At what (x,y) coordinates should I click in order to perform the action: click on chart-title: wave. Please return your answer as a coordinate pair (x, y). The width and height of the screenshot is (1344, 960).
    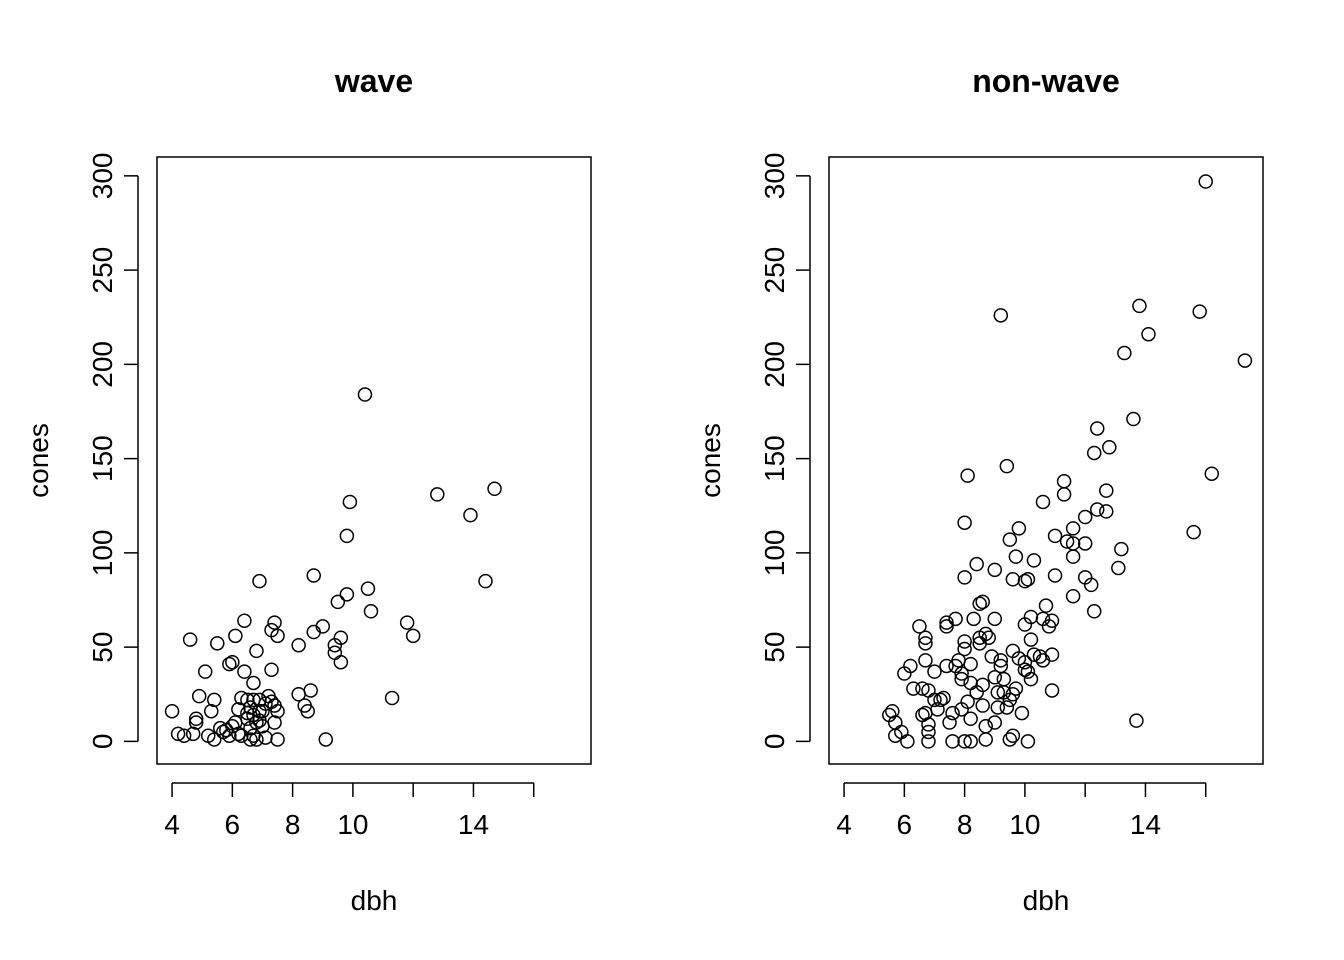
    Looking at the image, I should click on (373, 81).